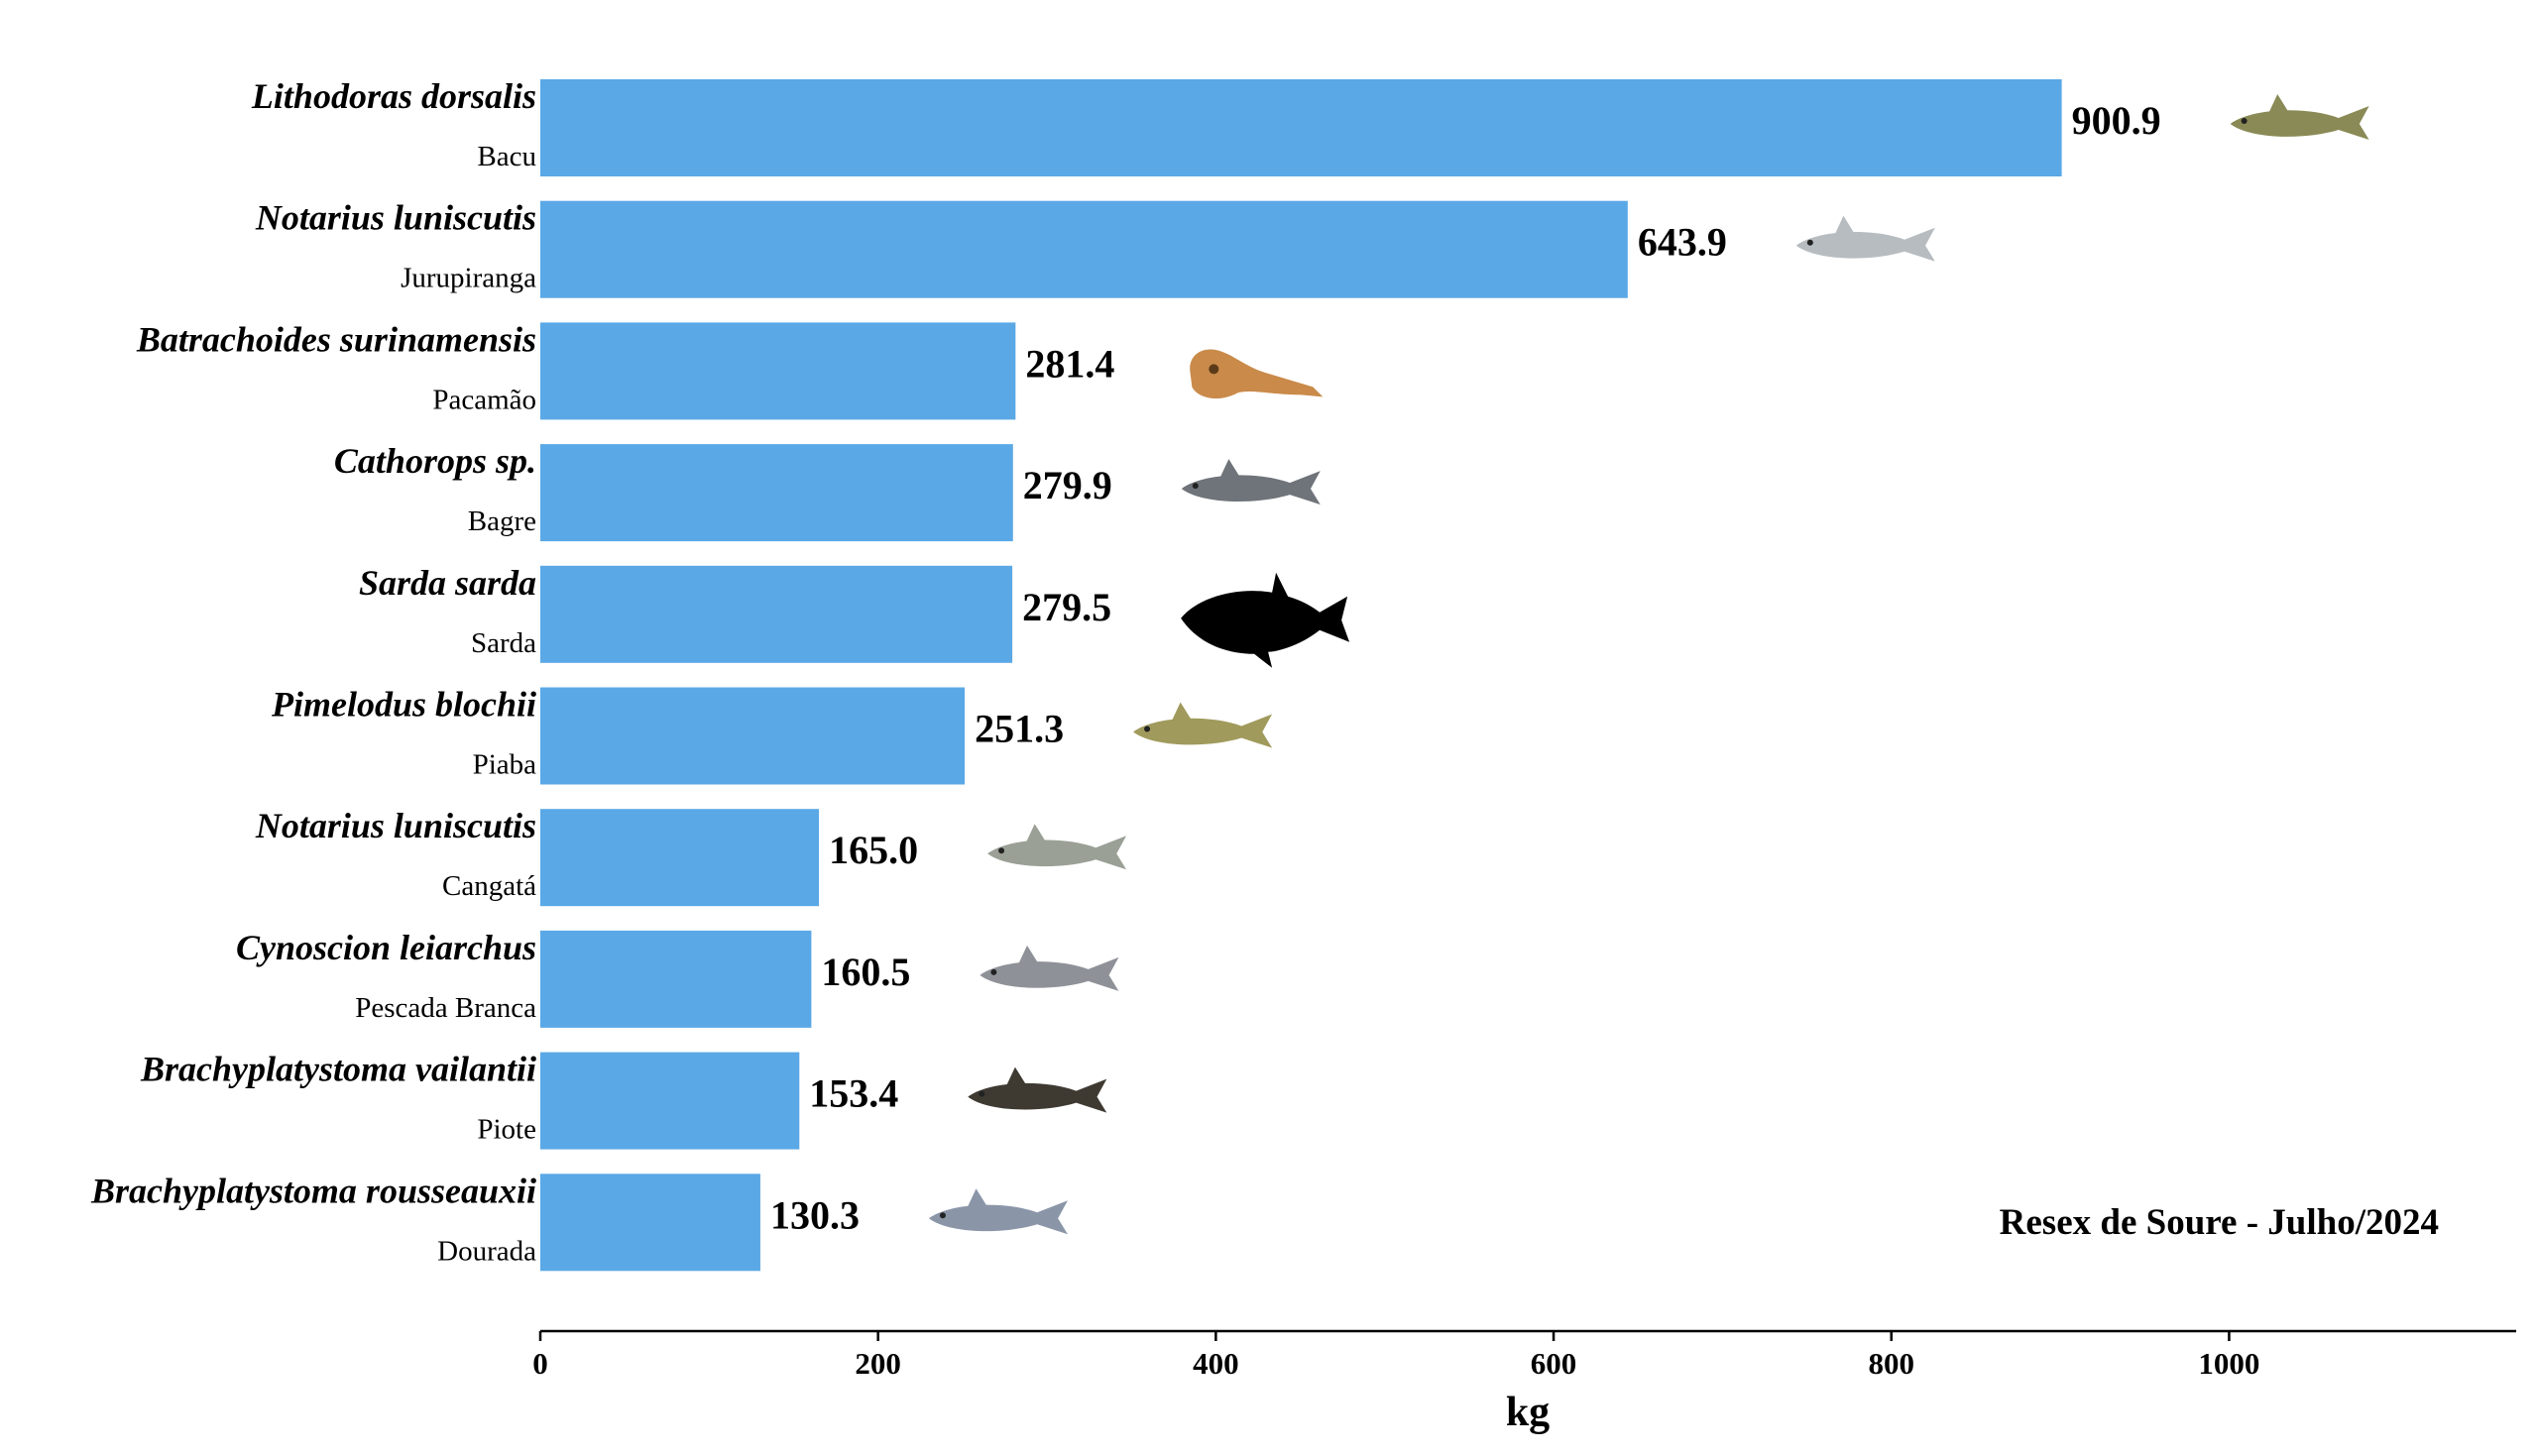 The width and height of the screenshot is (2538, 1456). Describe the element at coordinates (386, 947) in the screenshot. I see `species-scientific-name: Cynoscion leiarchus` at that location.